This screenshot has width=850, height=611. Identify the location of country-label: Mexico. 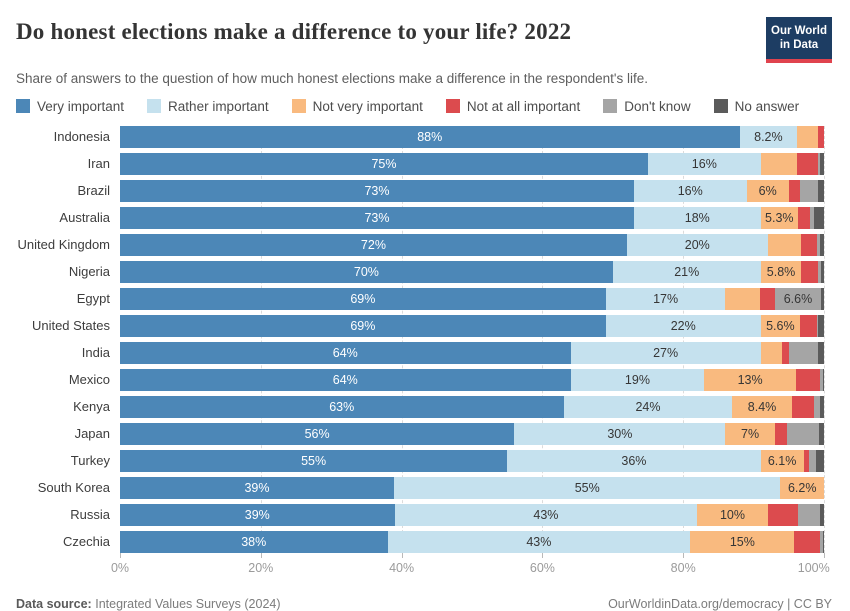
(89, 380).